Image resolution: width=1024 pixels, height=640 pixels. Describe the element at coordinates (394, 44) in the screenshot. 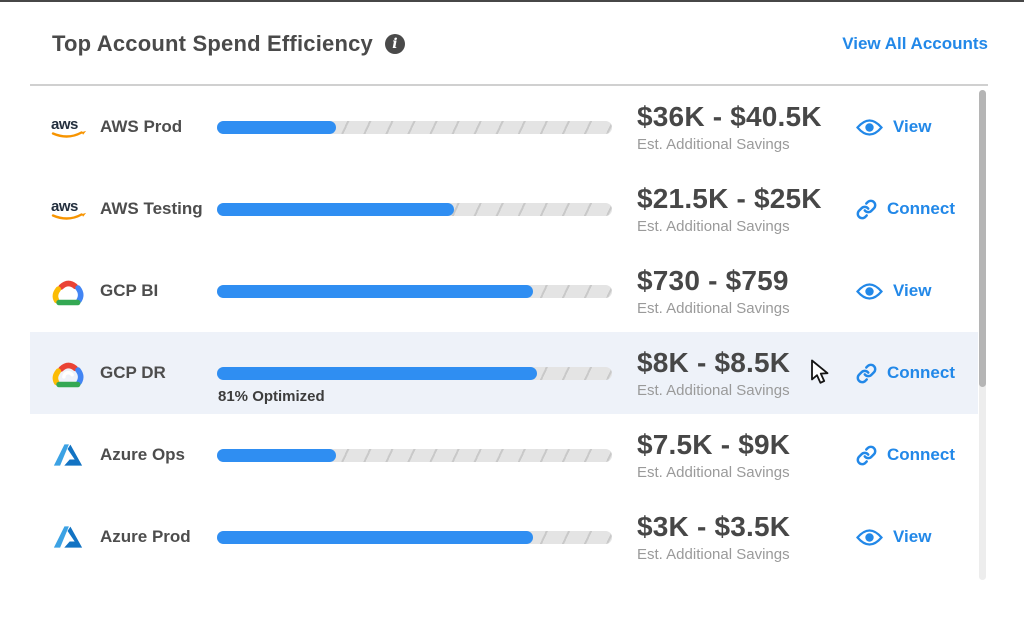

I see `info-icon: i` at that location.